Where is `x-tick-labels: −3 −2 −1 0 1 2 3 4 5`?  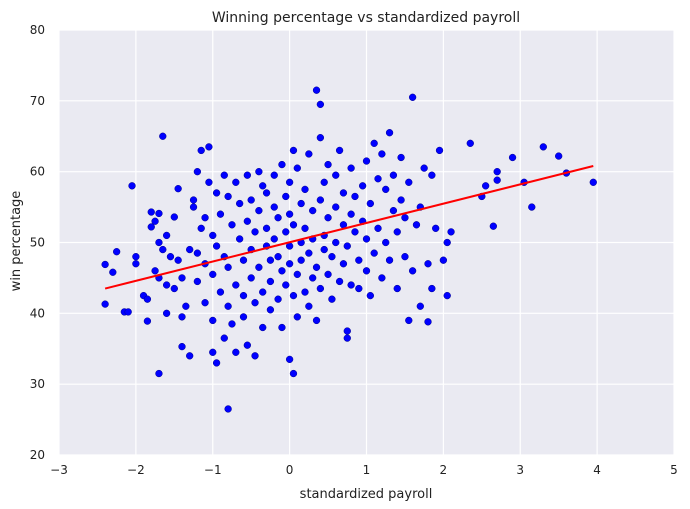
x-tick-labels: −3 −2 −1 0 1 2 3 4 5 is located at coordinates (364, 470).